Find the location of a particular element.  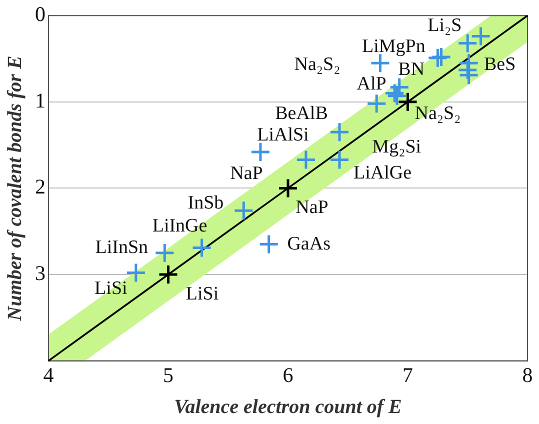

x-axis-title: Valence electron count of E is located at coordinates (288, 407).